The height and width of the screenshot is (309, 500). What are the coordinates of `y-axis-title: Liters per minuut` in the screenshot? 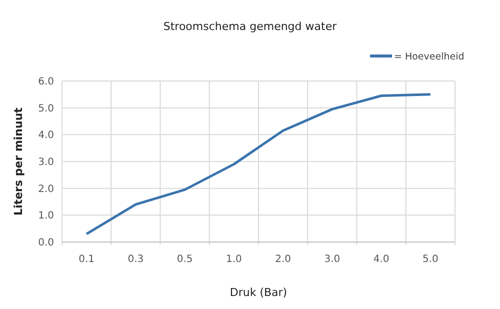 It's located at (18, 162).